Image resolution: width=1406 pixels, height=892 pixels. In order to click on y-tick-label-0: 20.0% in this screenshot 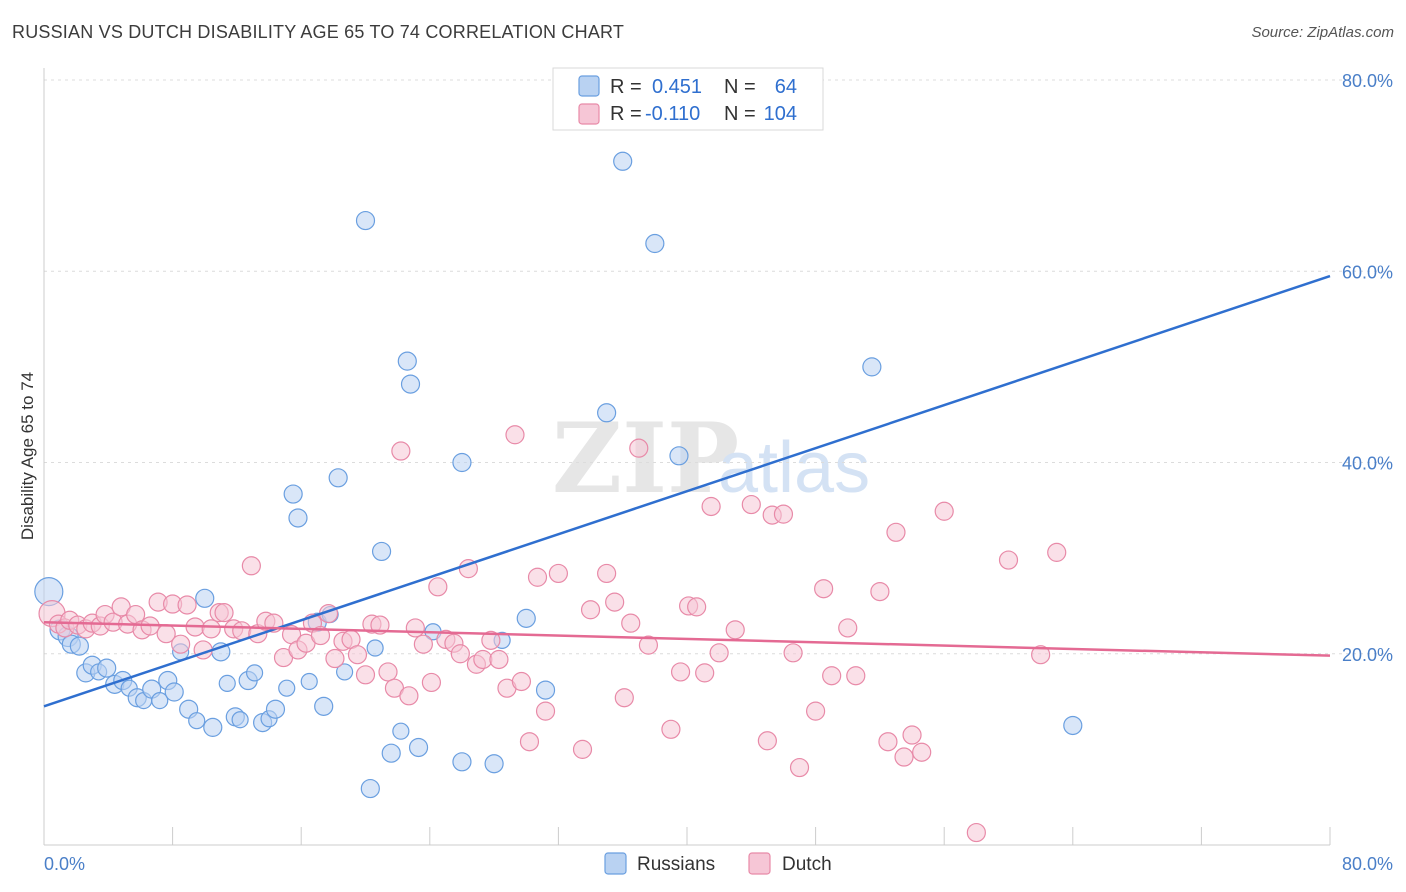, I will do `click(1367, 655)`.